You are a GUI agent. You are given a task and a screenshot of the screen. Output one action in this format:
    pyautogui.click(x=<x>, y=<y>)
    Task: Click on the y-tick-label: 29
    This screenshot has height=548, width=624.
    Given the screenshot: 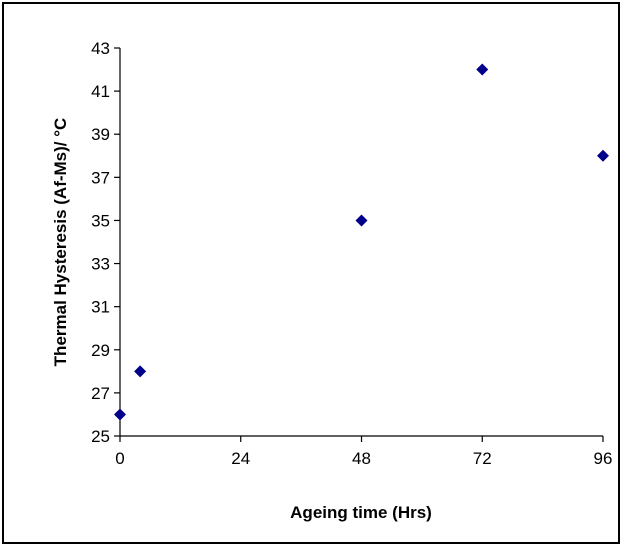 What is the action you would take?
    pyautogui.click(x=100, y=350)
    